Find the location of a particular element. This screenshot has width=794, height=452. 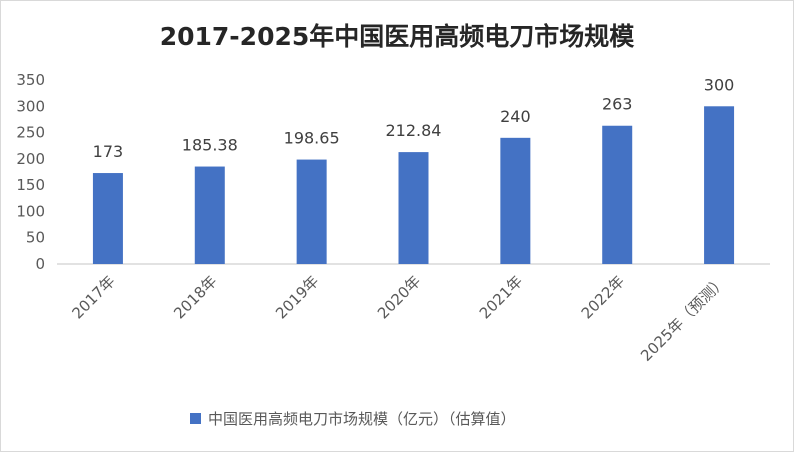

data-label: 300 is located at coordinates (719, 84).